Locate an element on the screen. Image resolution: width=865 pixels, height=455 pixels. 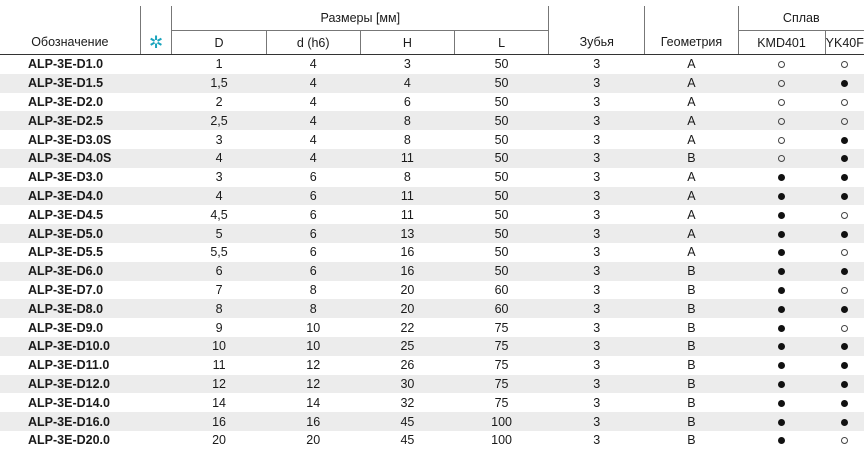
alloy-yk40f-header: YK40F is located at coordinates (844, 42).